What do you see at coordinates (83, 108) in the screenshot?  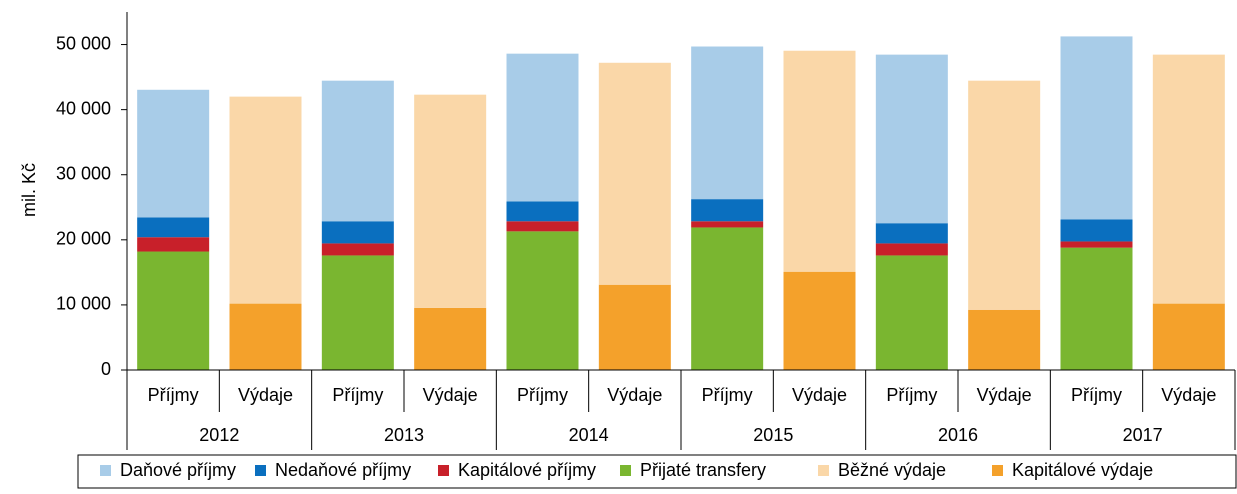 I see `y-tick-label: 40 000` at bounding box center [83, 108].